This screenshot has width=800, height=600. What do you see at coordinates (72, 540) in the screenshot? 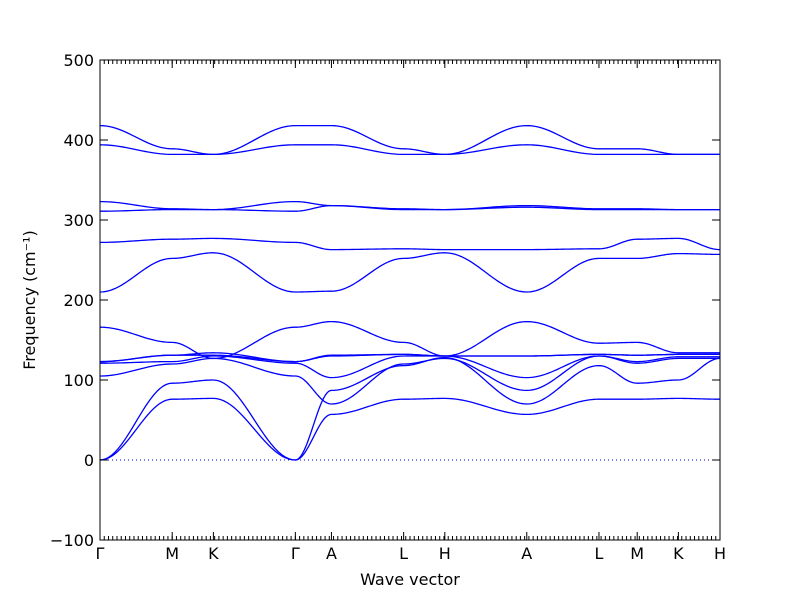
I see `y-tick-label: −100` at bounding box center [72, 540].